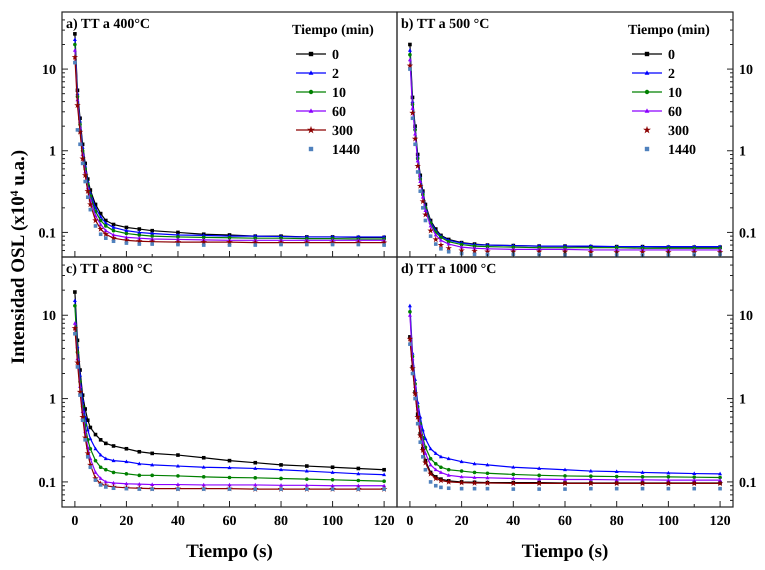 The width and height of the screenshot is (765, 570). What do you see at coordinates (448, 269) in the screenshot?
I see `chart-title: d) TT a 1000 °C` at bounding box center [448, 269].